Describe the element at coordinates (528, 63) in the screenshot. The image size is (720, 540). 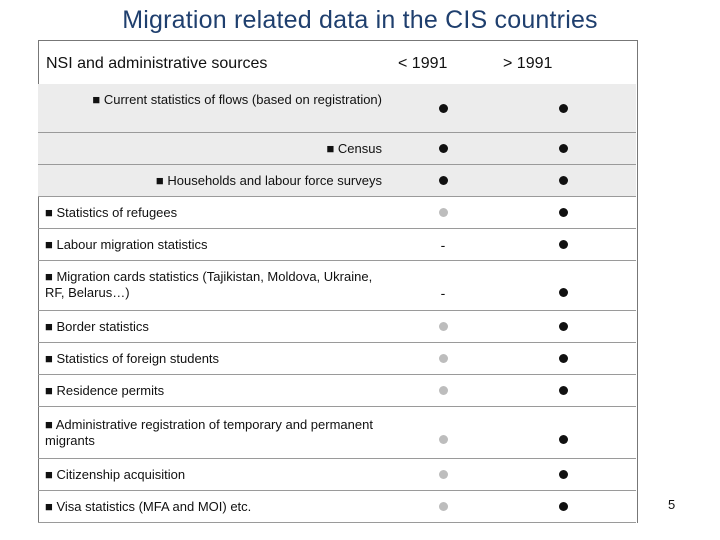
I see `header-after-1991: > 1991` at that location.